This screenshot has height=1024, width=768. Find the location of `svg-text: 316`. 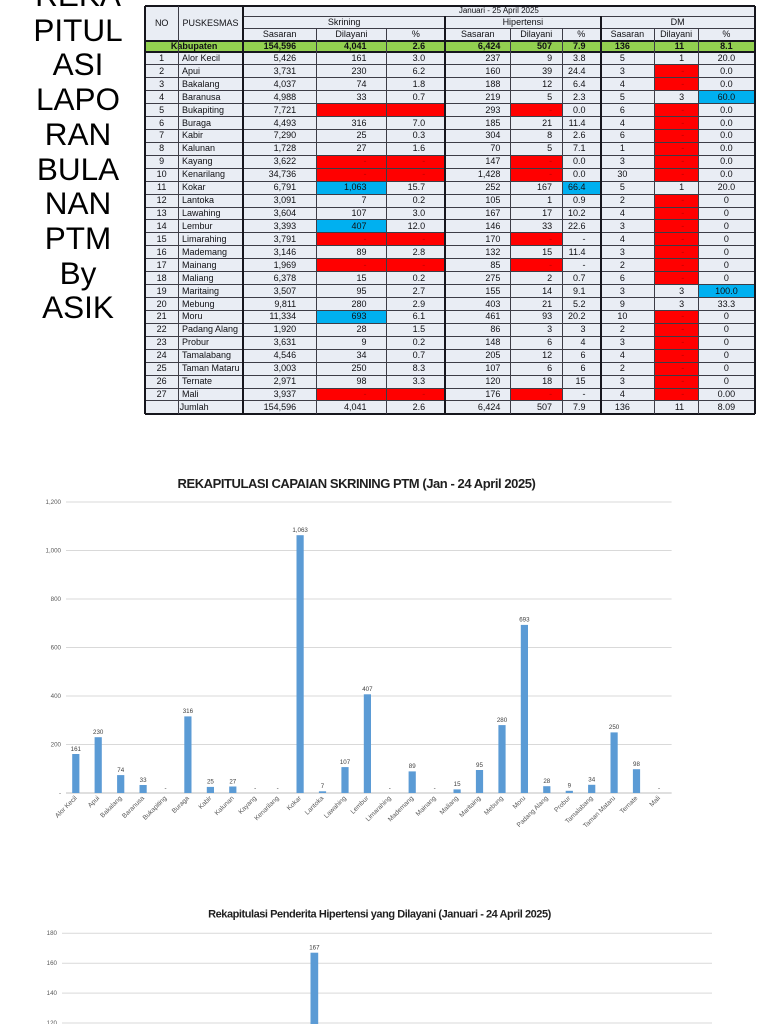

svg-text: 316 is located at coordinates (188, 711).